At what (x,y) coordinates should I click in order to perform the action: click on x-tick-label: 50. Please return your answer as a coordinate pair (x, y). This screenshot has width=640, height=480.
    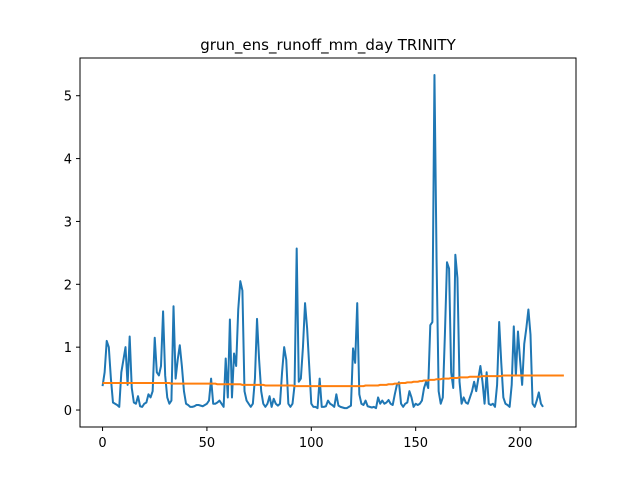
    Looking at the image, I should click on (207, 443).